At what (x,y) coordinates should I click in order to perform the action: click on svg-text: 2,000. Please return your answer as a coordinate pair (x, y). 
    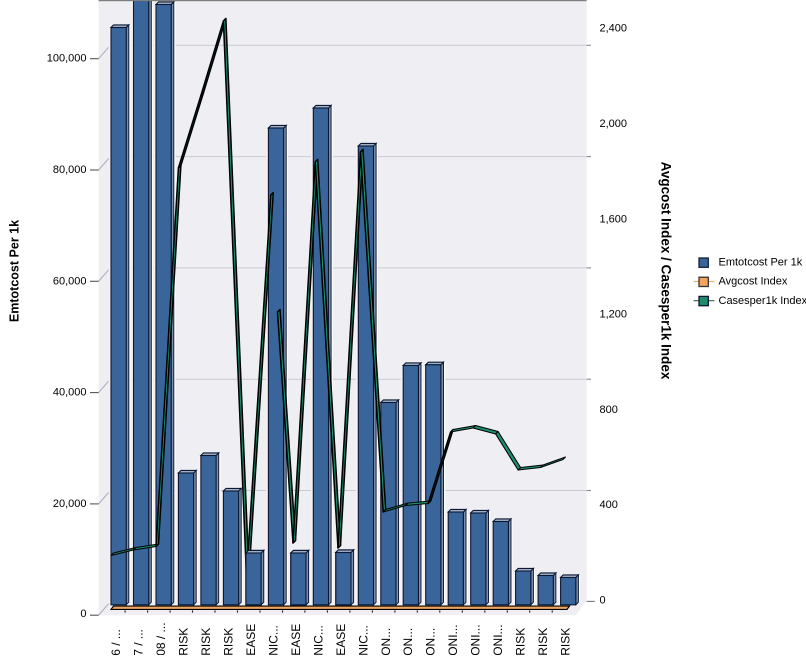
    Looking at the image, I should click on (614, 124).